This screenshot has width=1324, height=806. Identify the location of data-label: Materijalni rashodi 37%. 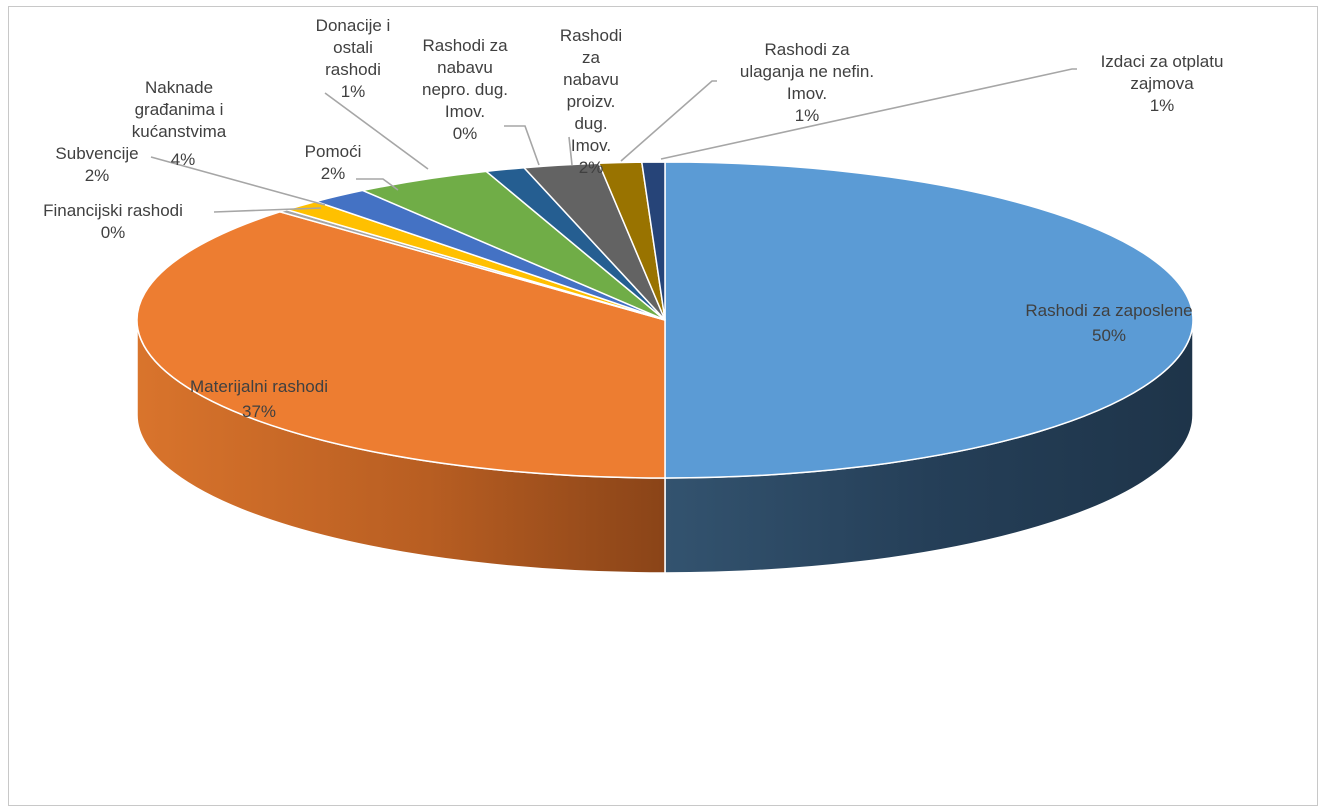
(259, 399).